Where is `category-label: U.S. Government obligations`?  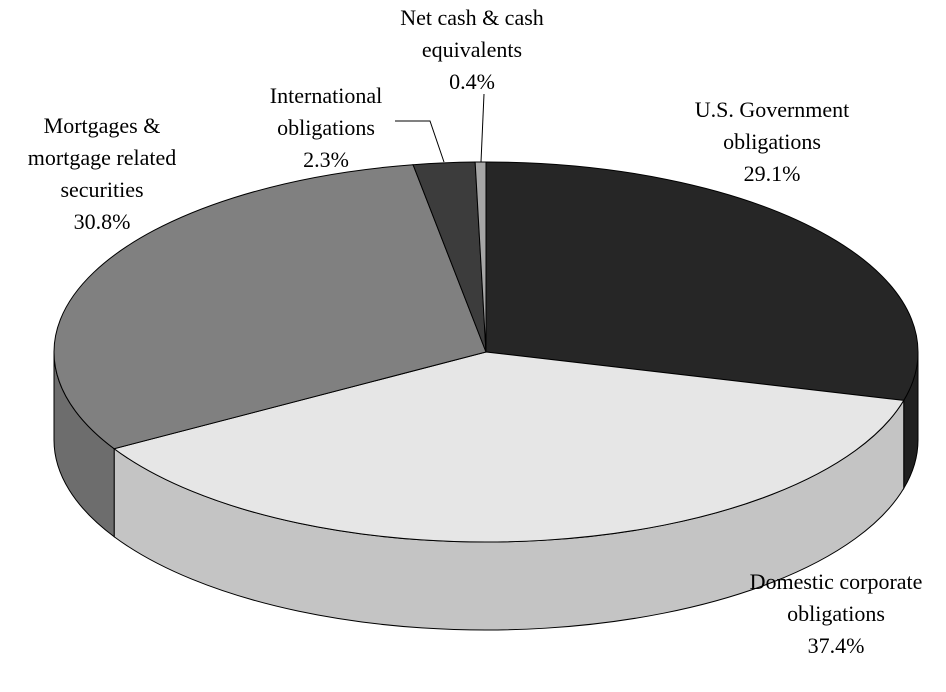
category-label: U.S. Government obligations is located at coordinates (772, 125).